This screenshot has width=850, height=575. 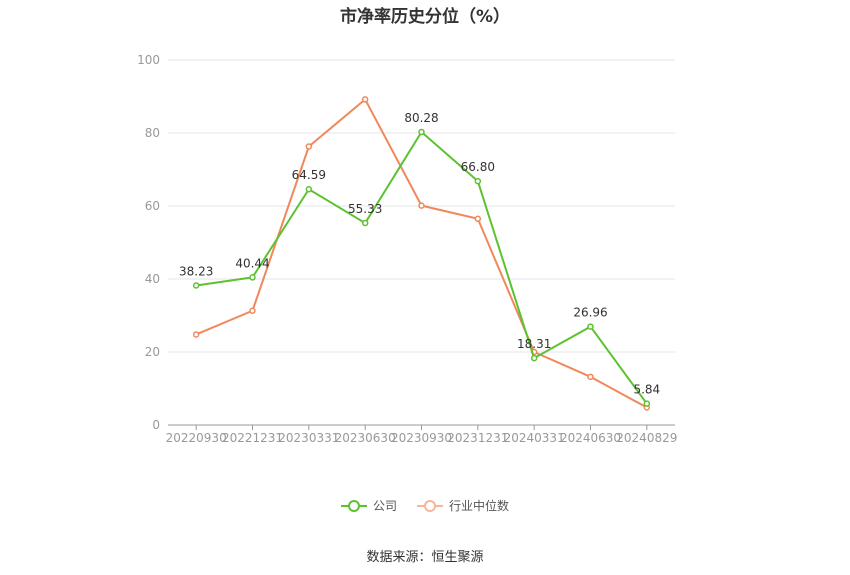 I want to click on data-source-note: 数据来源：恒生聚源, so click(x=425, y=557).